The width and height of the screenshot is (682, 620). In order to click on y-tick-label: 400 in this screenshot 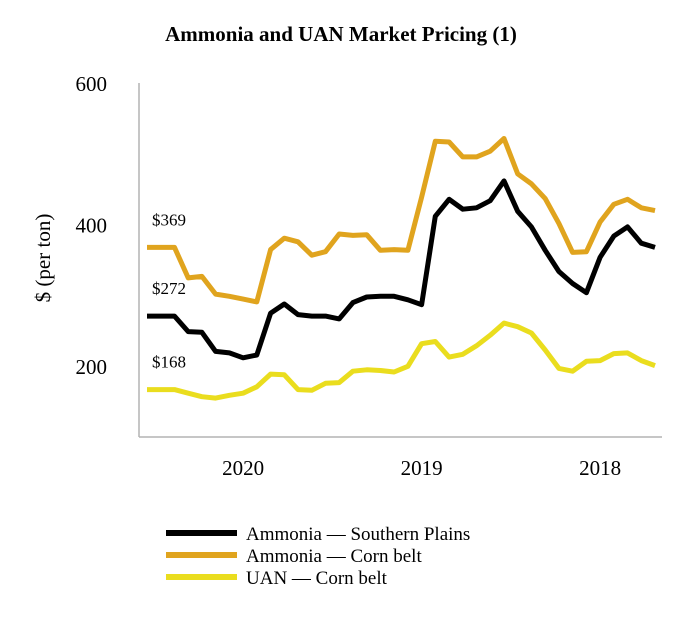, I will do `click(92, 226)`.